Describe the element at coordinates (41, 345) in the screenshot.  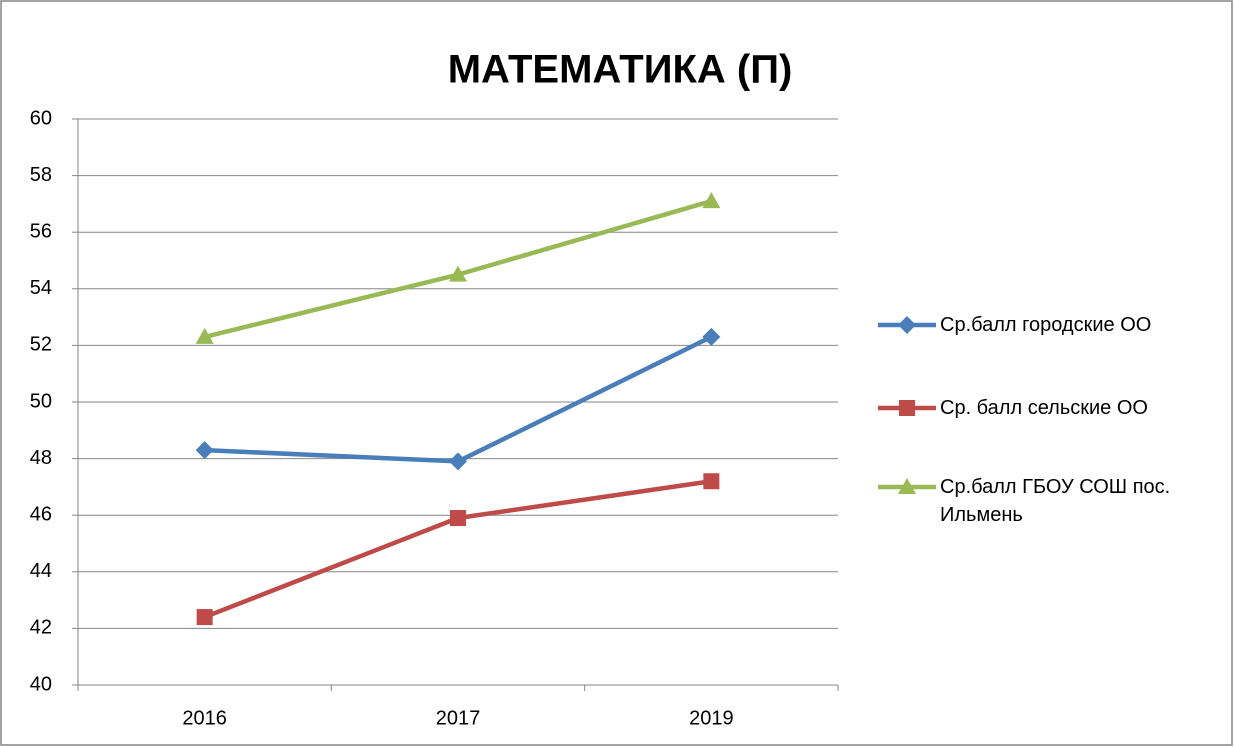
I see `y-tick-label: 52` at that location.